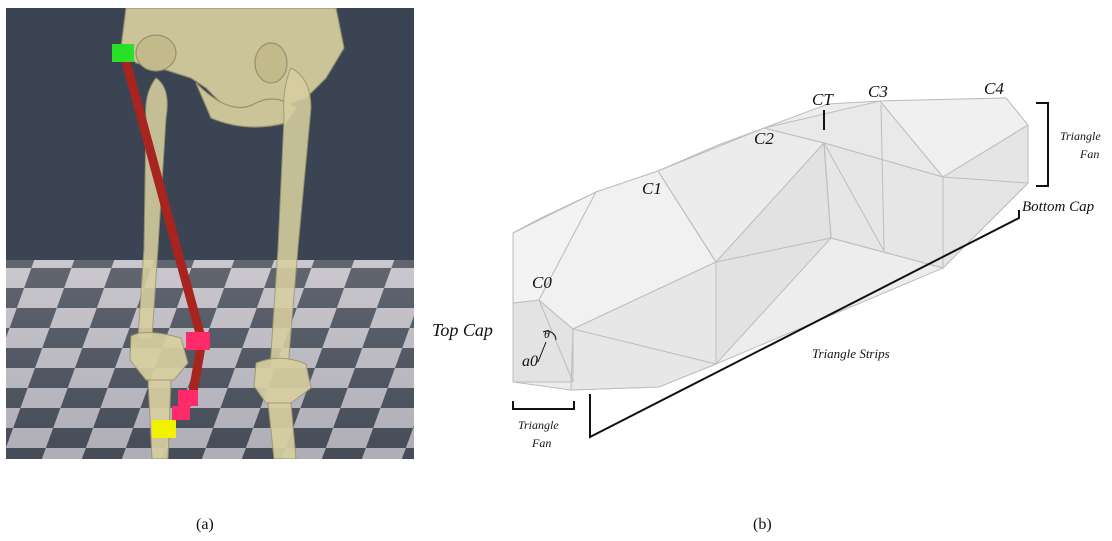 The height and width of the screenshot is (541, 1112). I want to click on label-triangle-fan-left-1: Triangle, so click(538, 425).